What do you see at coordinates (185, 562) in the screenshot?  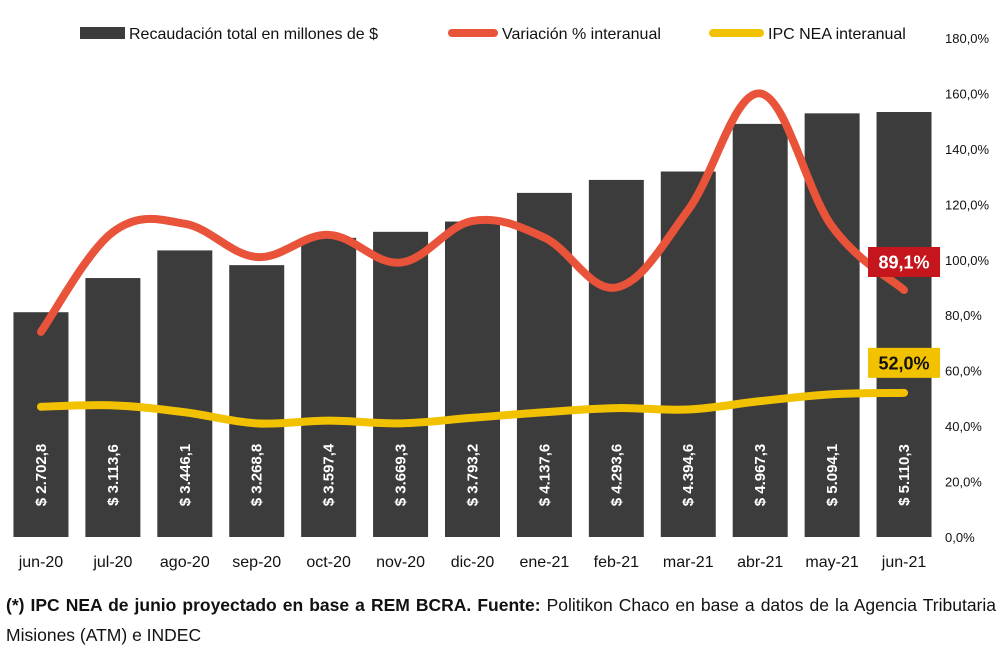 I see `x-tick-label: ago-20` at bounding box center [185, 562].